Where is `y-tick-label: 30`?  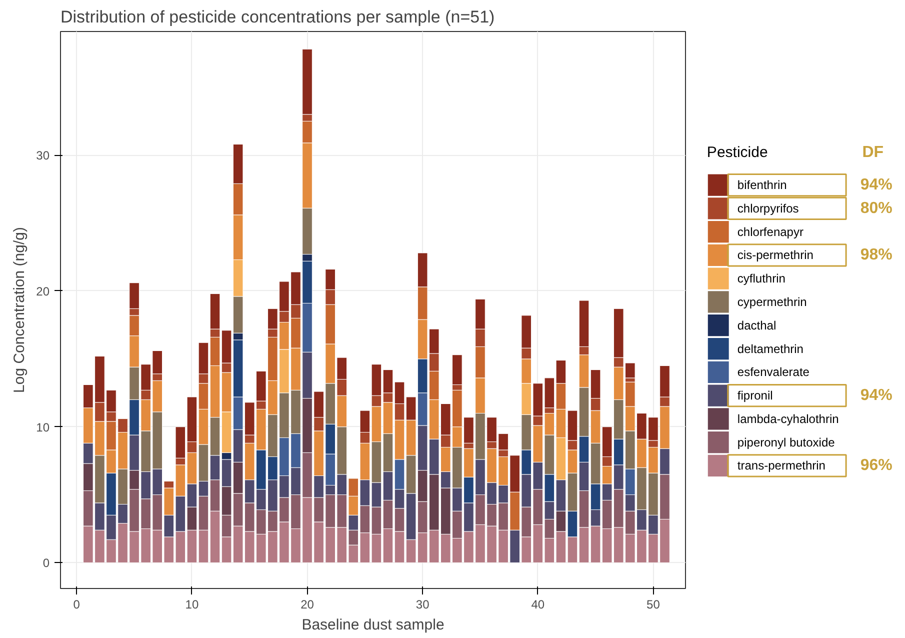 y-tick-label: 30 is located at coordinates (43, 155).